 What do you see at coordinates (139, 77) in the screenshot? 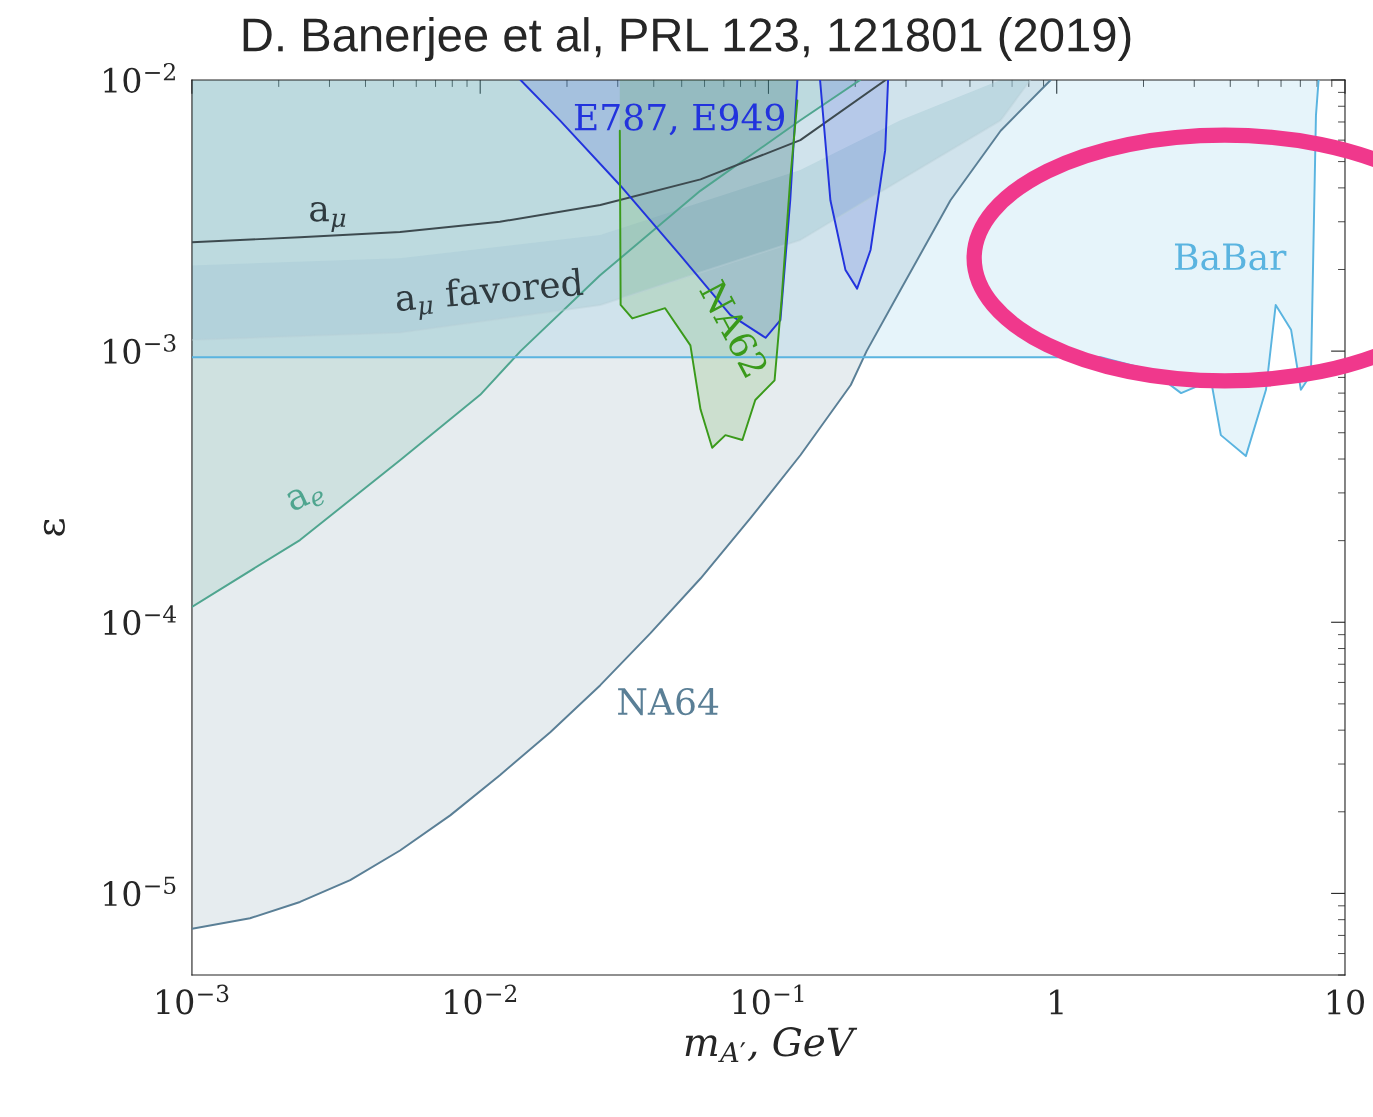
I see `y-tick-label: 10$^{−2}$` at bounding box center [139, 77].